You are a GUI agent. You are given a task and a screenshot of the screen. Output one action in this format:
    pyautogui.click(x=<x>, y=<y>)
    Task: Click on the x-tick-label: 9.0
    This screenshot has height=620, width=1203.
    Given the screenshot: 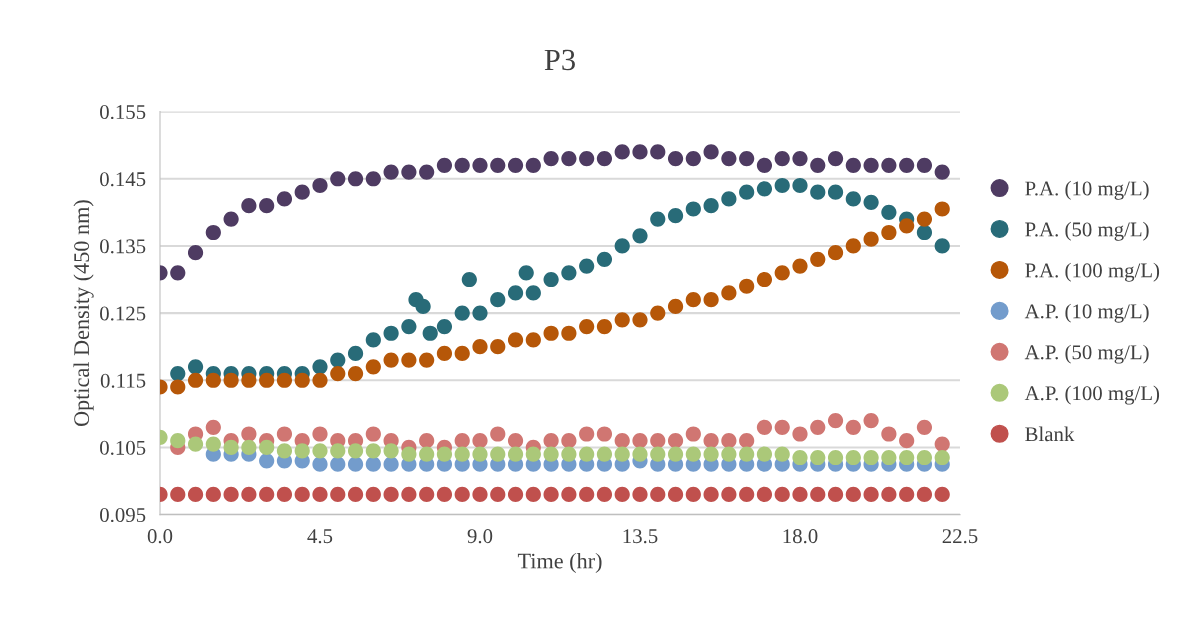 What is the action you would take?
    pyautogui.click(x=480, y=536)
    